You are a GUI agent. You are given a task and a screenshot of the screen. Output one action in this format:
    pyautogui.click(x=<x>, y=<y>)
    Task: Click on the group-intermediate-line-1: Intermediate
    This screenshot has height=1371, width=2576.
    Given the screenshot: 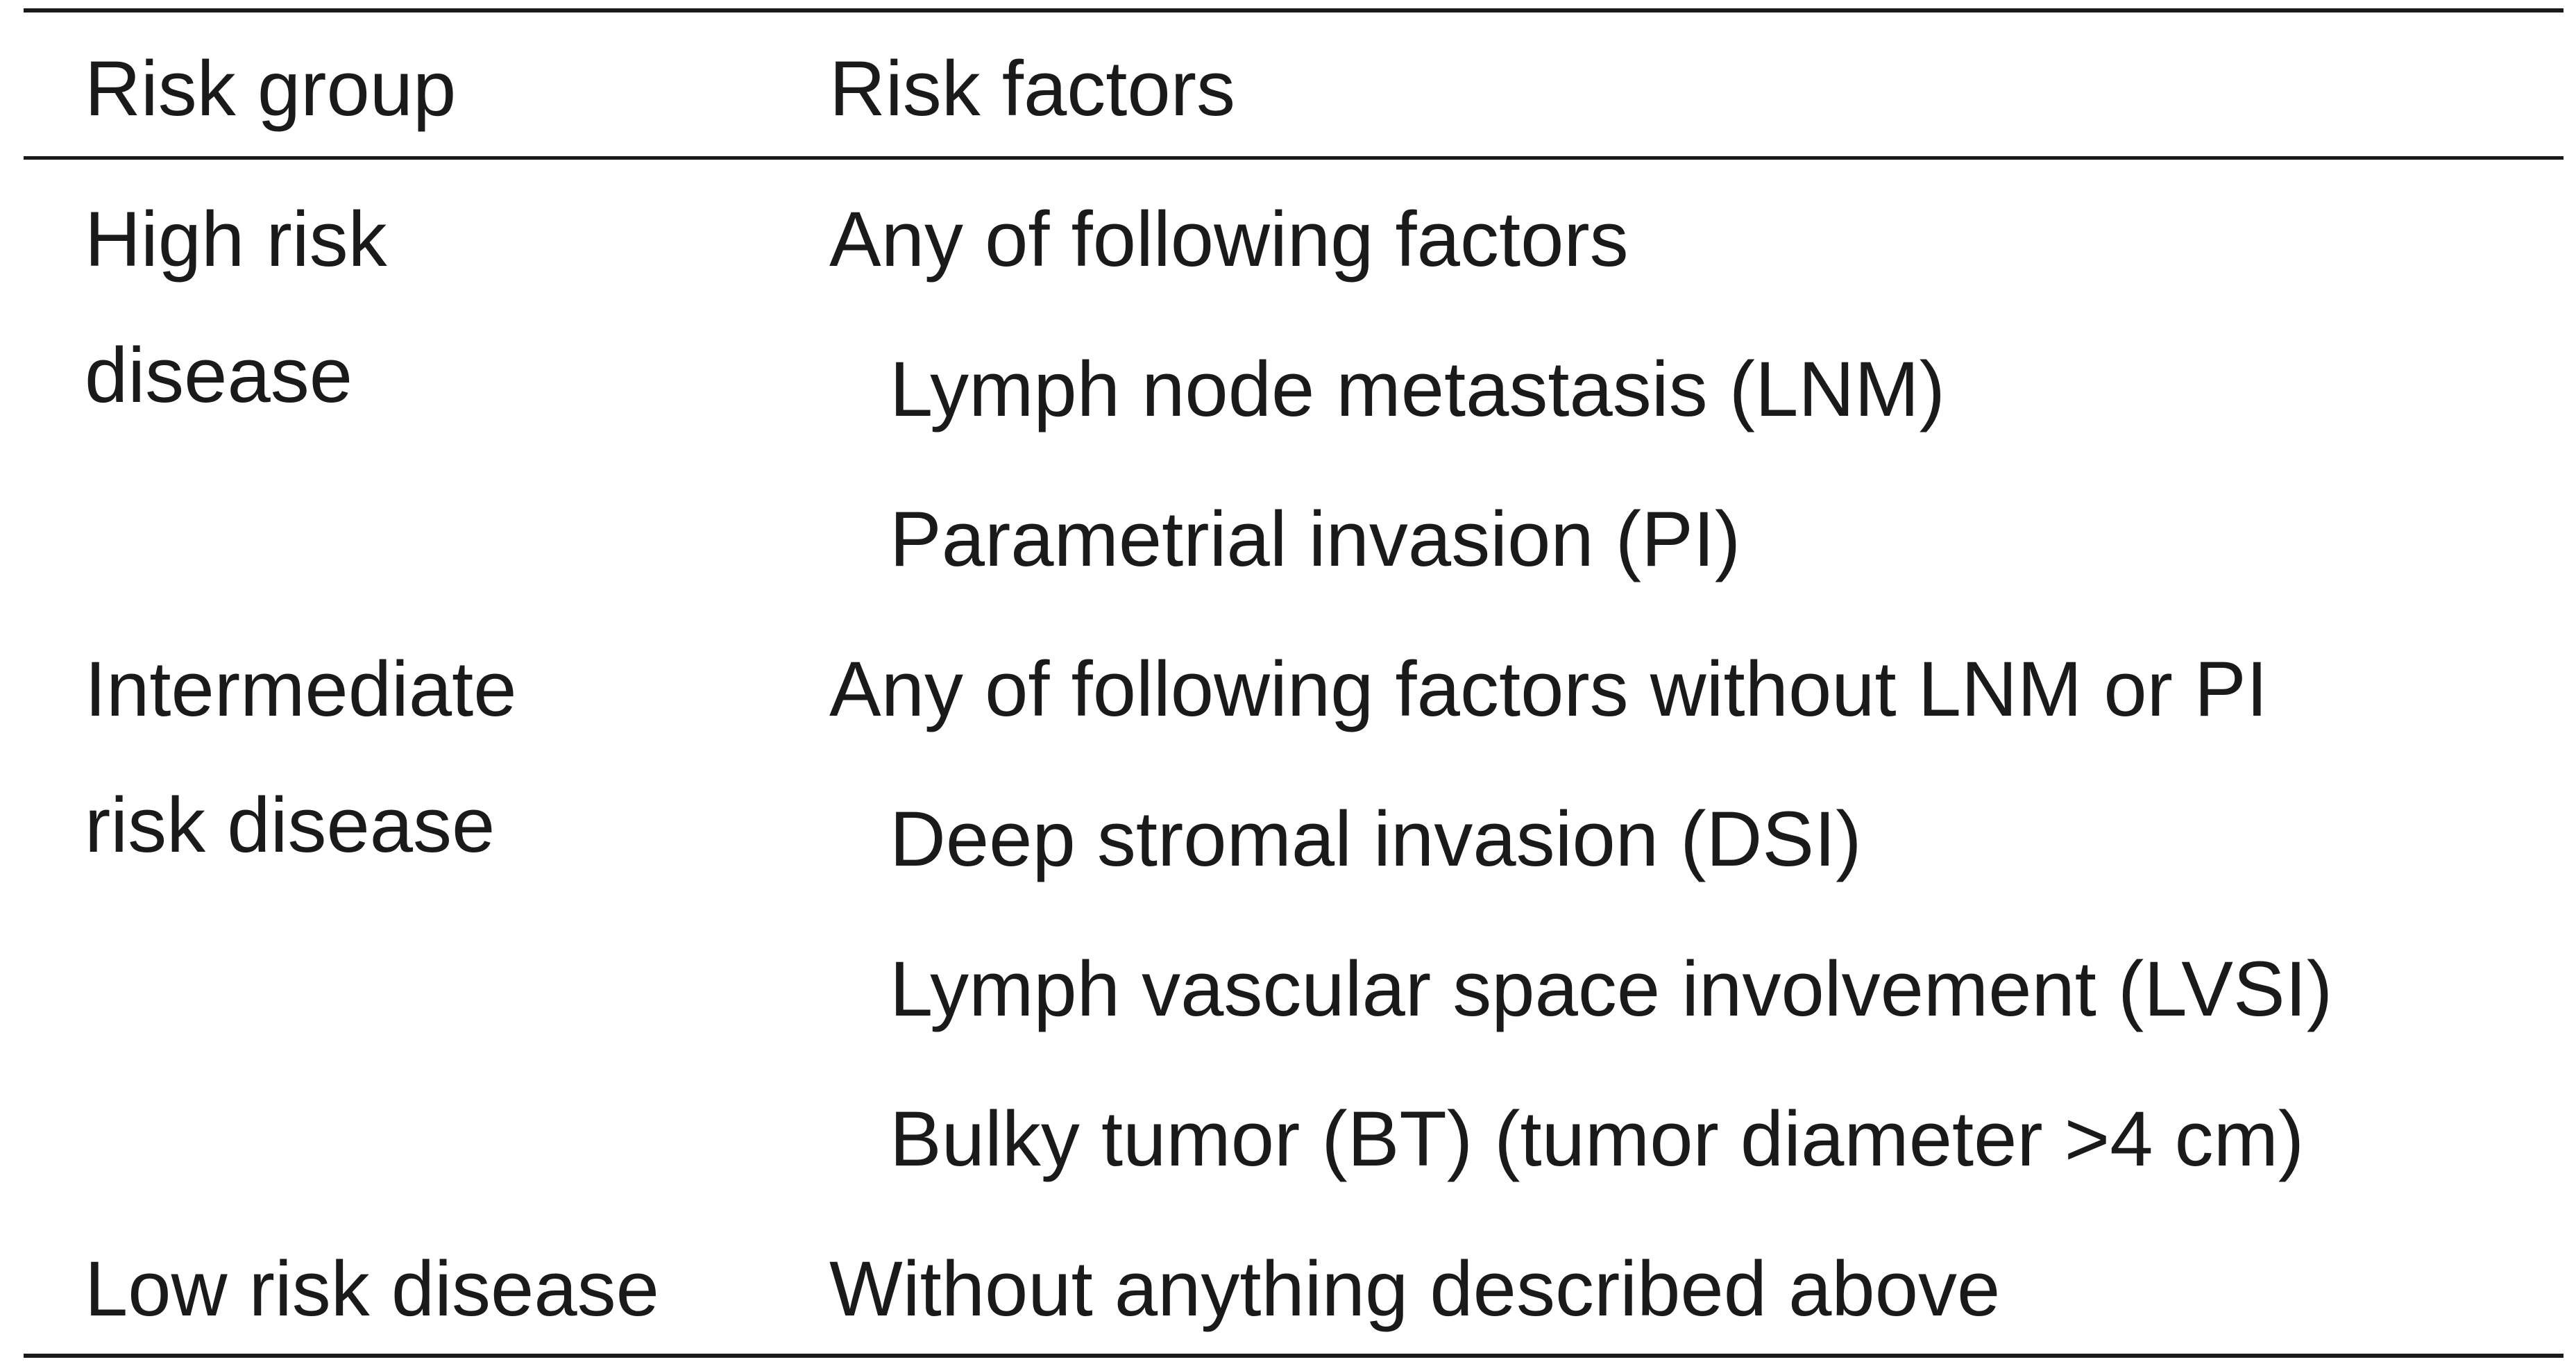 What is the action you would take?
    pyautogui.click(x=301, y=689)
    